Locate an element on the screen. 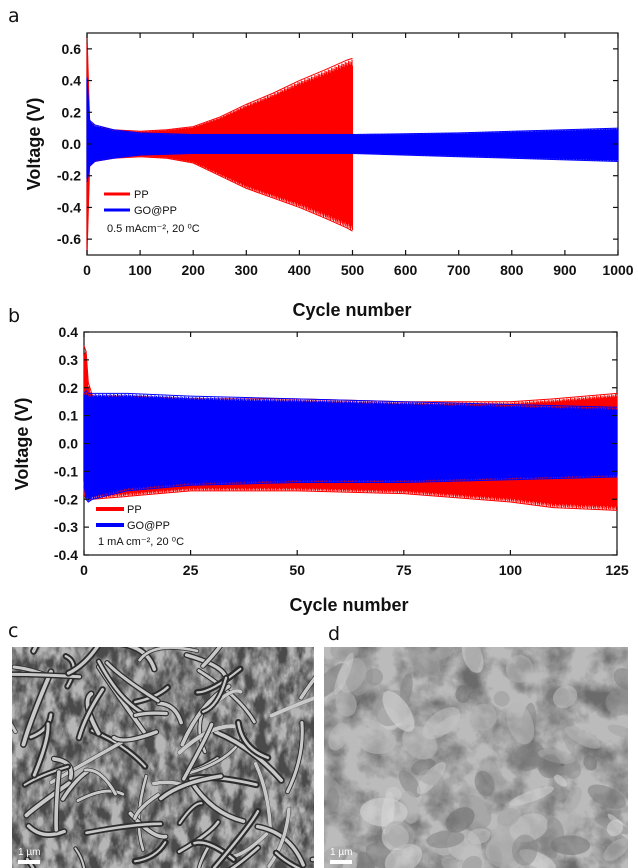  y-tick-label: -0.2 is located at coordinates (69, 176).